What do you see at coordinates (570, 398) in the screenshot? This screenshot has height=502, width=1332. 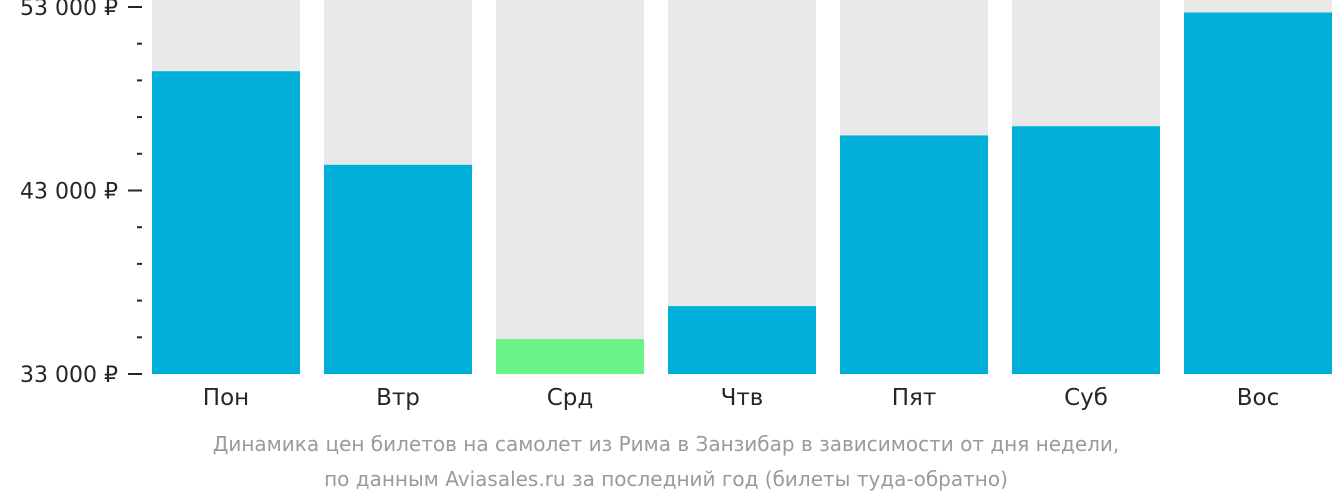 I see `x-tick-label: Срд` at bounding box center [570, 398].